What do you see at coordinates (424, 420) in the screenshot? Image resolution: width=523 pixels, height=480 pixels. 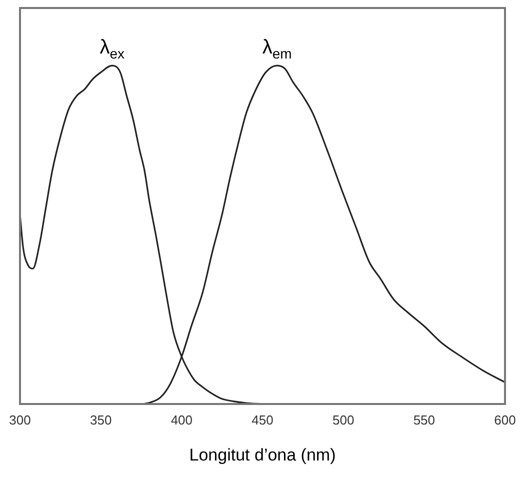 I see `x-tick-label: 550` at bounding box center [424, 420].